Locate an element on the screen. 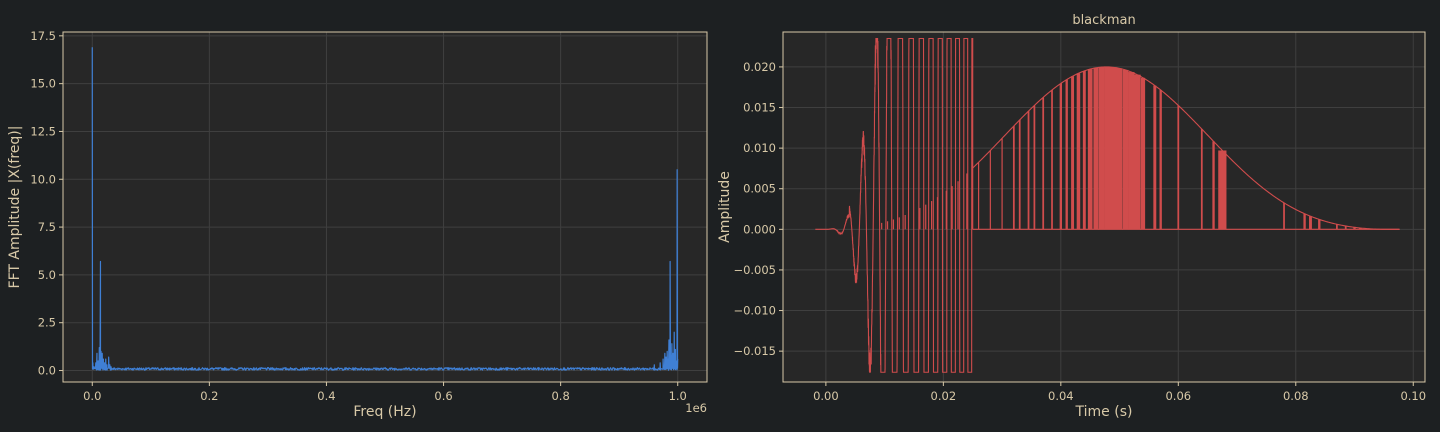  y-tick-label: 0.005 is located at coordinates (759, 189).